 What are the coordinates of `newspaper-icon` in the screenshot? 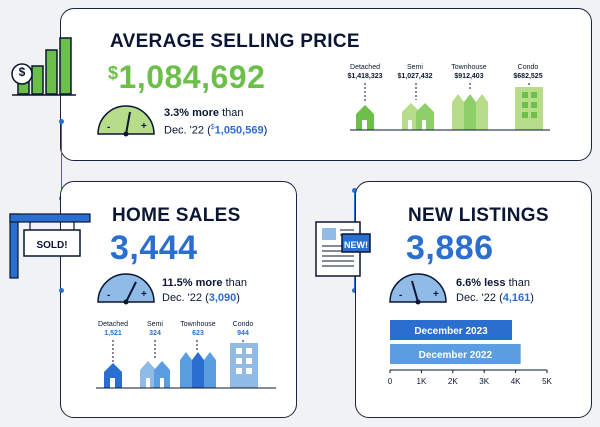 It's located at (343, 249).